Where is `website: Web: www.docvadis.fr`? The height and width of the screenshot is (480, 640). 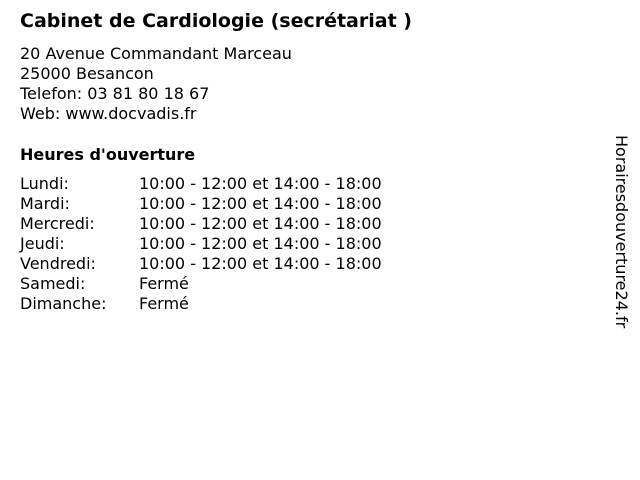 website: Web: www.docvadis.fr is located at coordinates (108, 113).